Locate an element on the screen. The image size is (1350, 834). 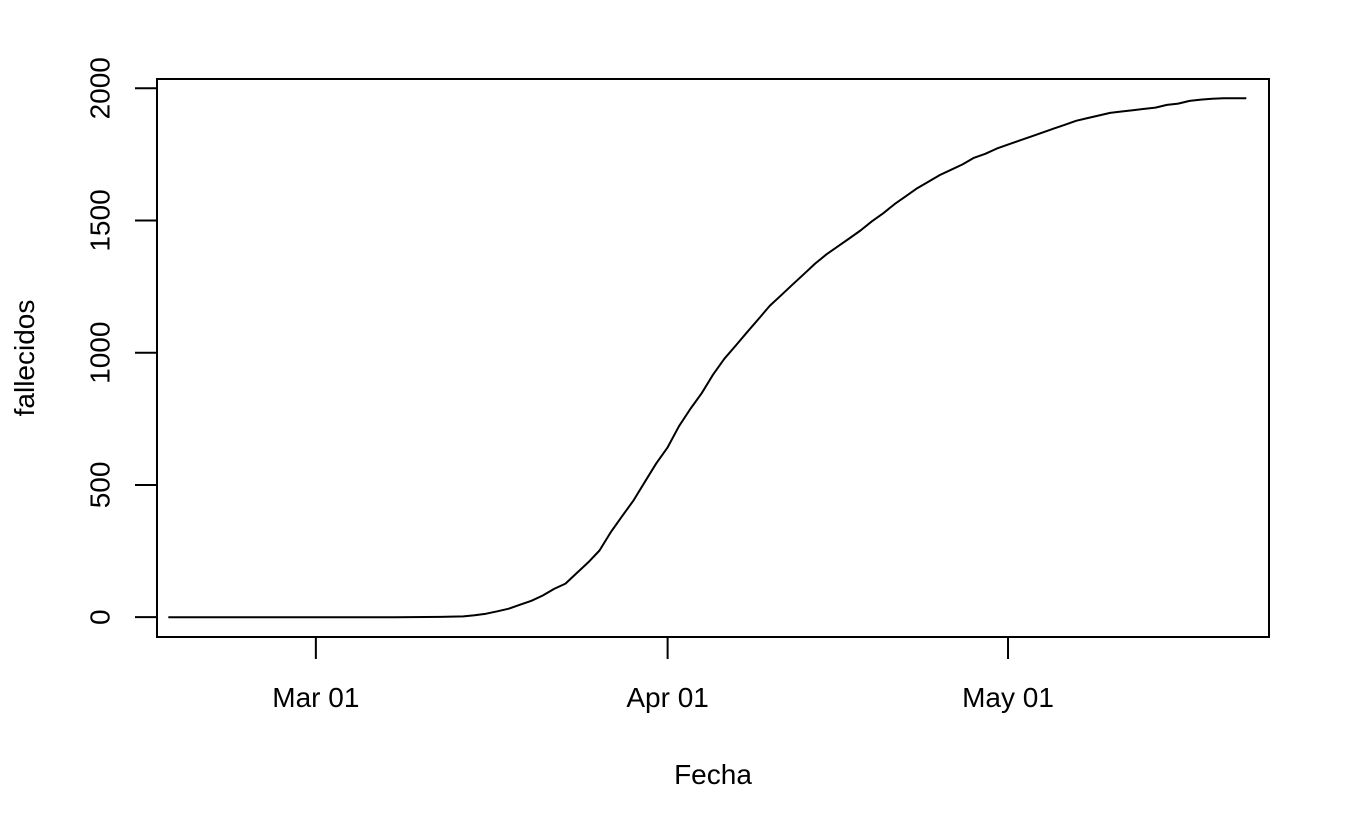
x-tick-label: Mar 01 is located at coordinates (315, 697).